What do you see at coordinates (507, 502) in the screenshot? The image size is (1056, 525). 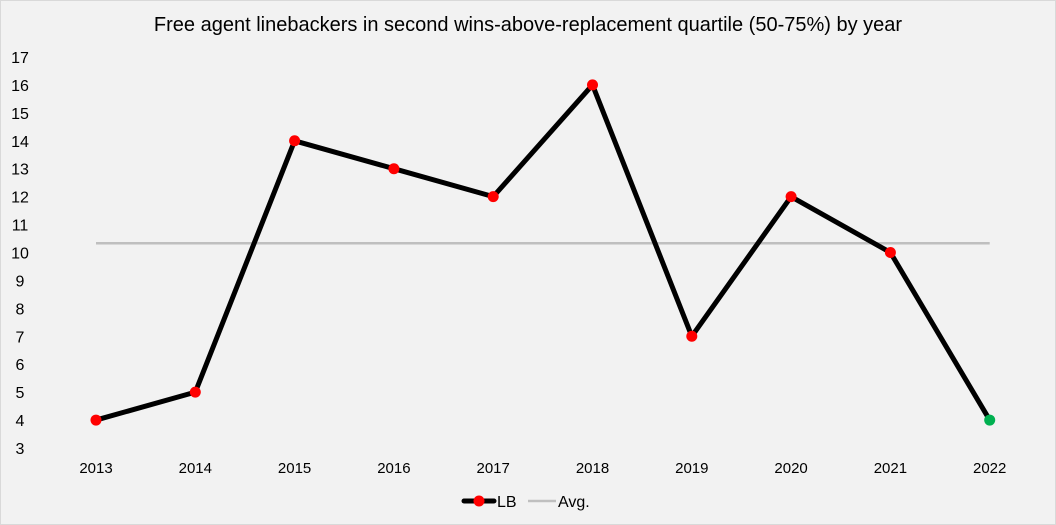 I see `legend-lb-label: LB` at bounding box center [507, 502].